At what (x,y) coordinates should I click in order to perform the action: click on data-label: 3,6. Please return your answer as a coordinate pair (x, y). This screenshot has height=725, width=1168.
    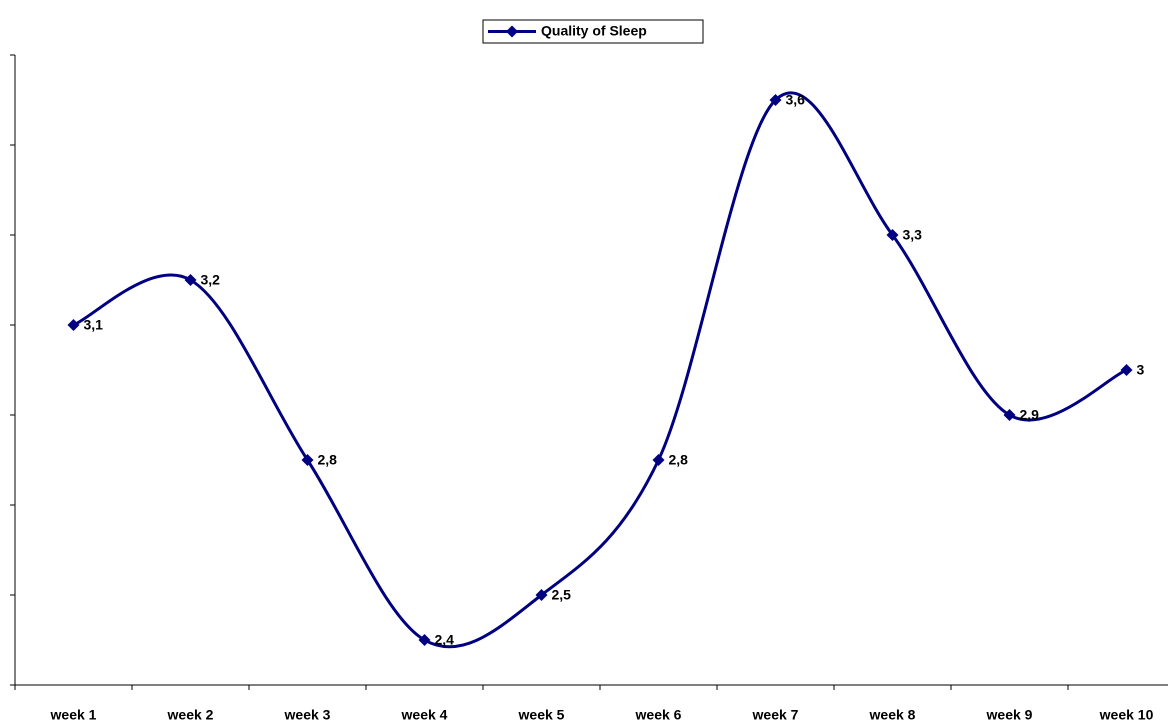
    Looking at the image, I should click on (796, 100).